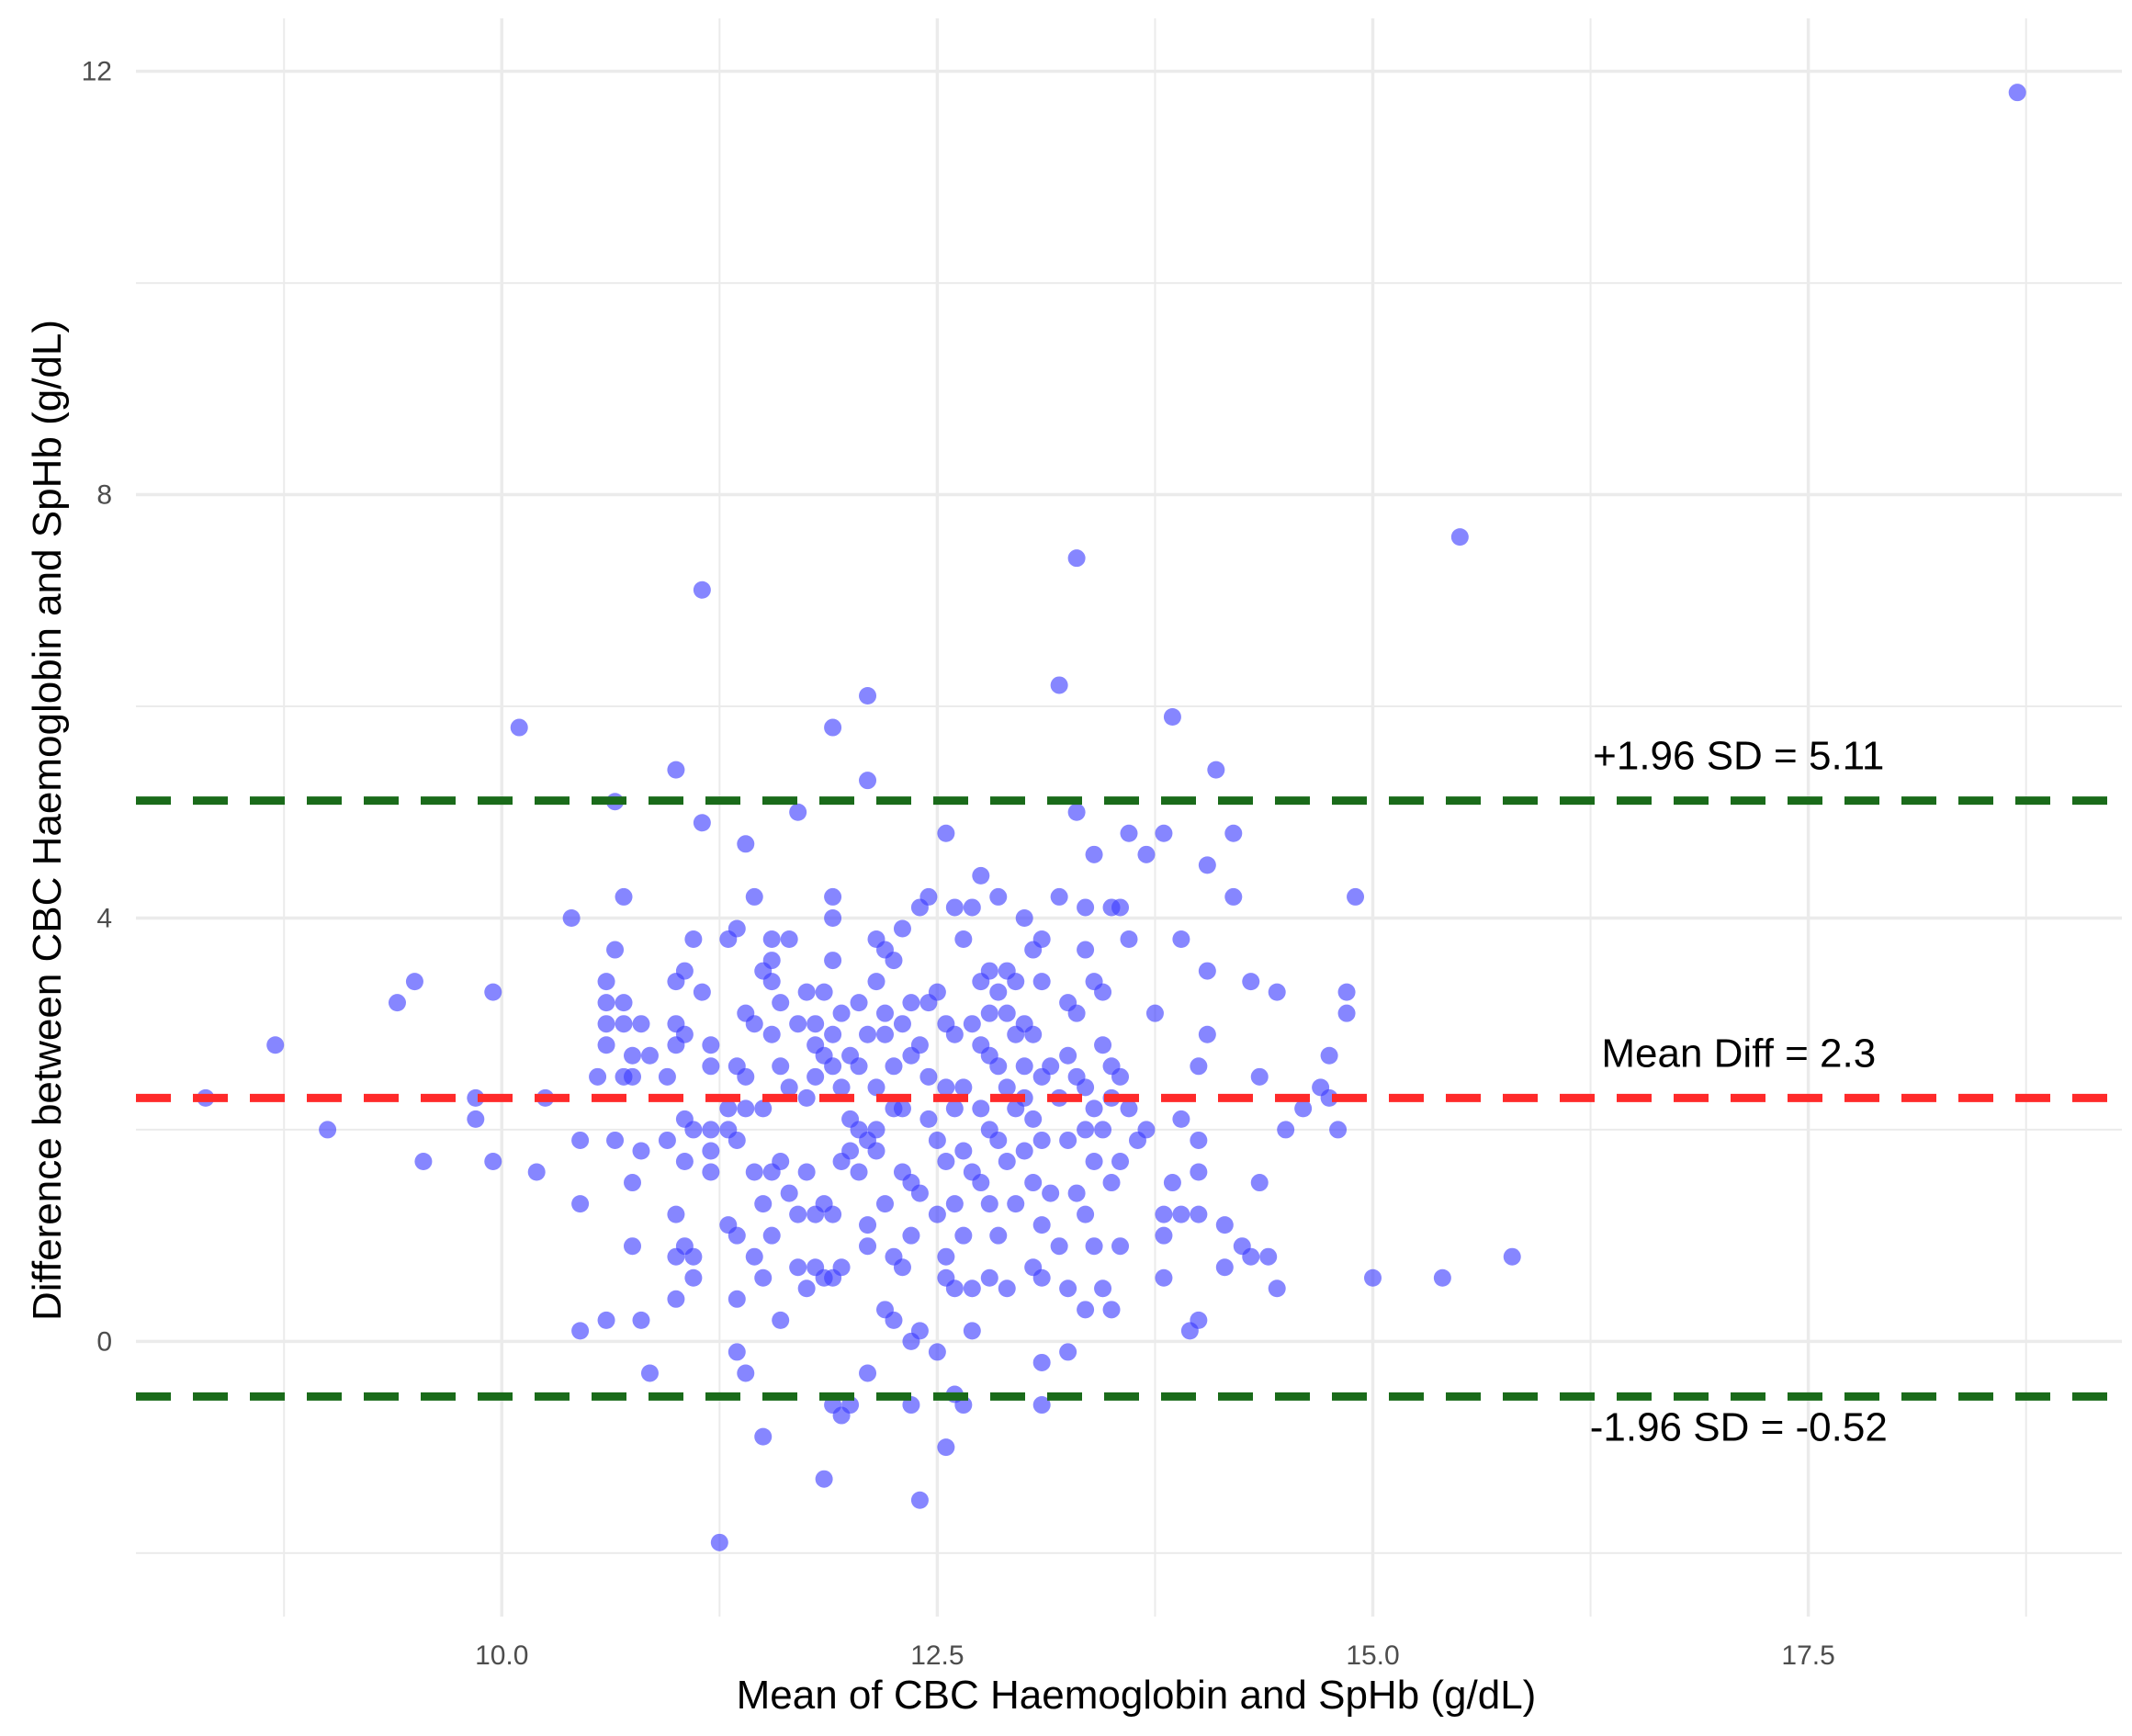 The image size is (2132, 1736). What do you see at coordinates (1738, 756) in the screenshot?
I see `upper-reference-label: +1.96 SD = 5.11` at bounding box center [1738, 756].